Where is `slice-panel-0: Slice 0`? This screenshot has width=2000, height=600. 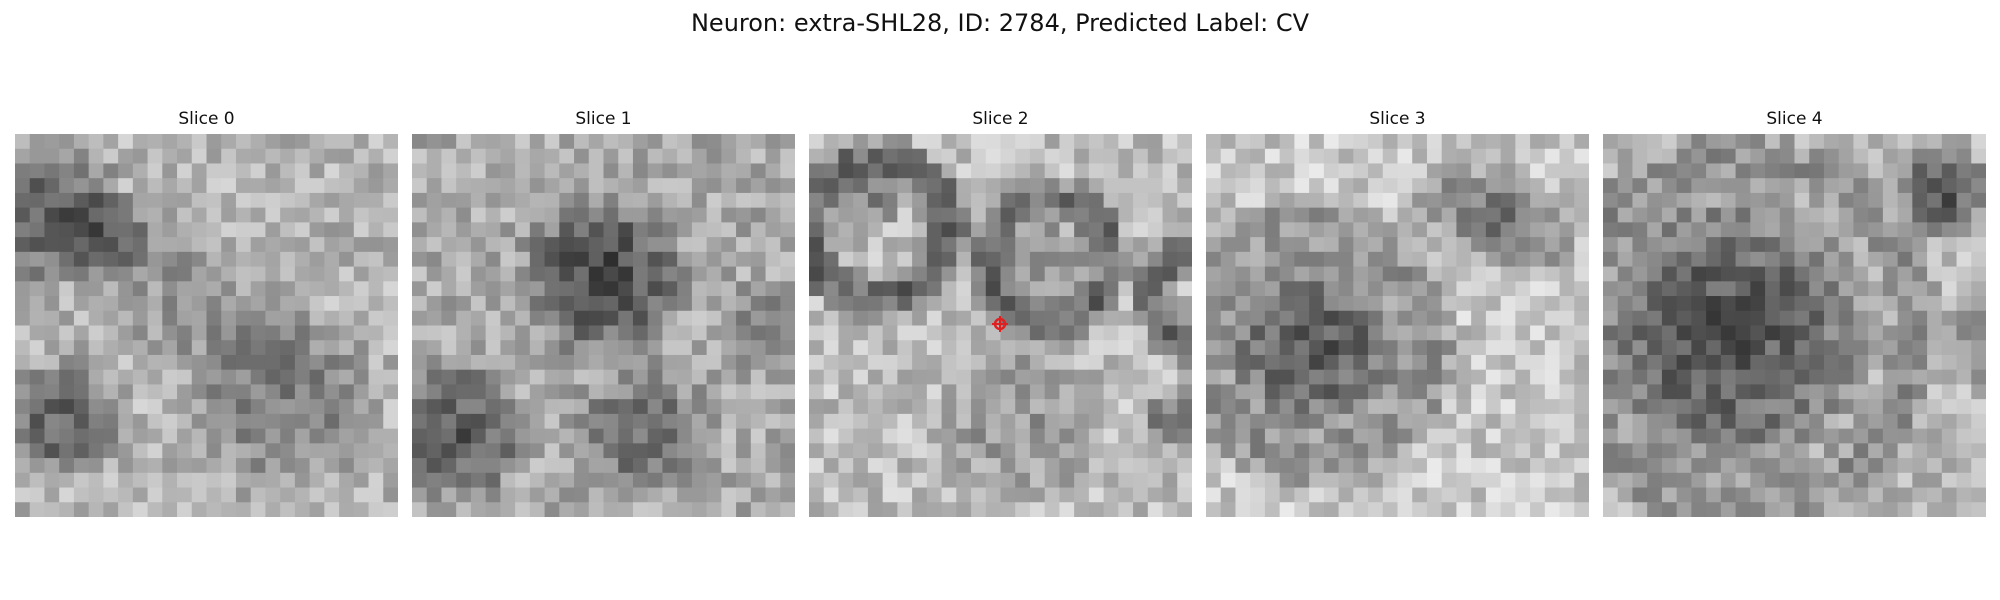
slice-panel-0: Slice 0 is located at coordinates (206, 312).